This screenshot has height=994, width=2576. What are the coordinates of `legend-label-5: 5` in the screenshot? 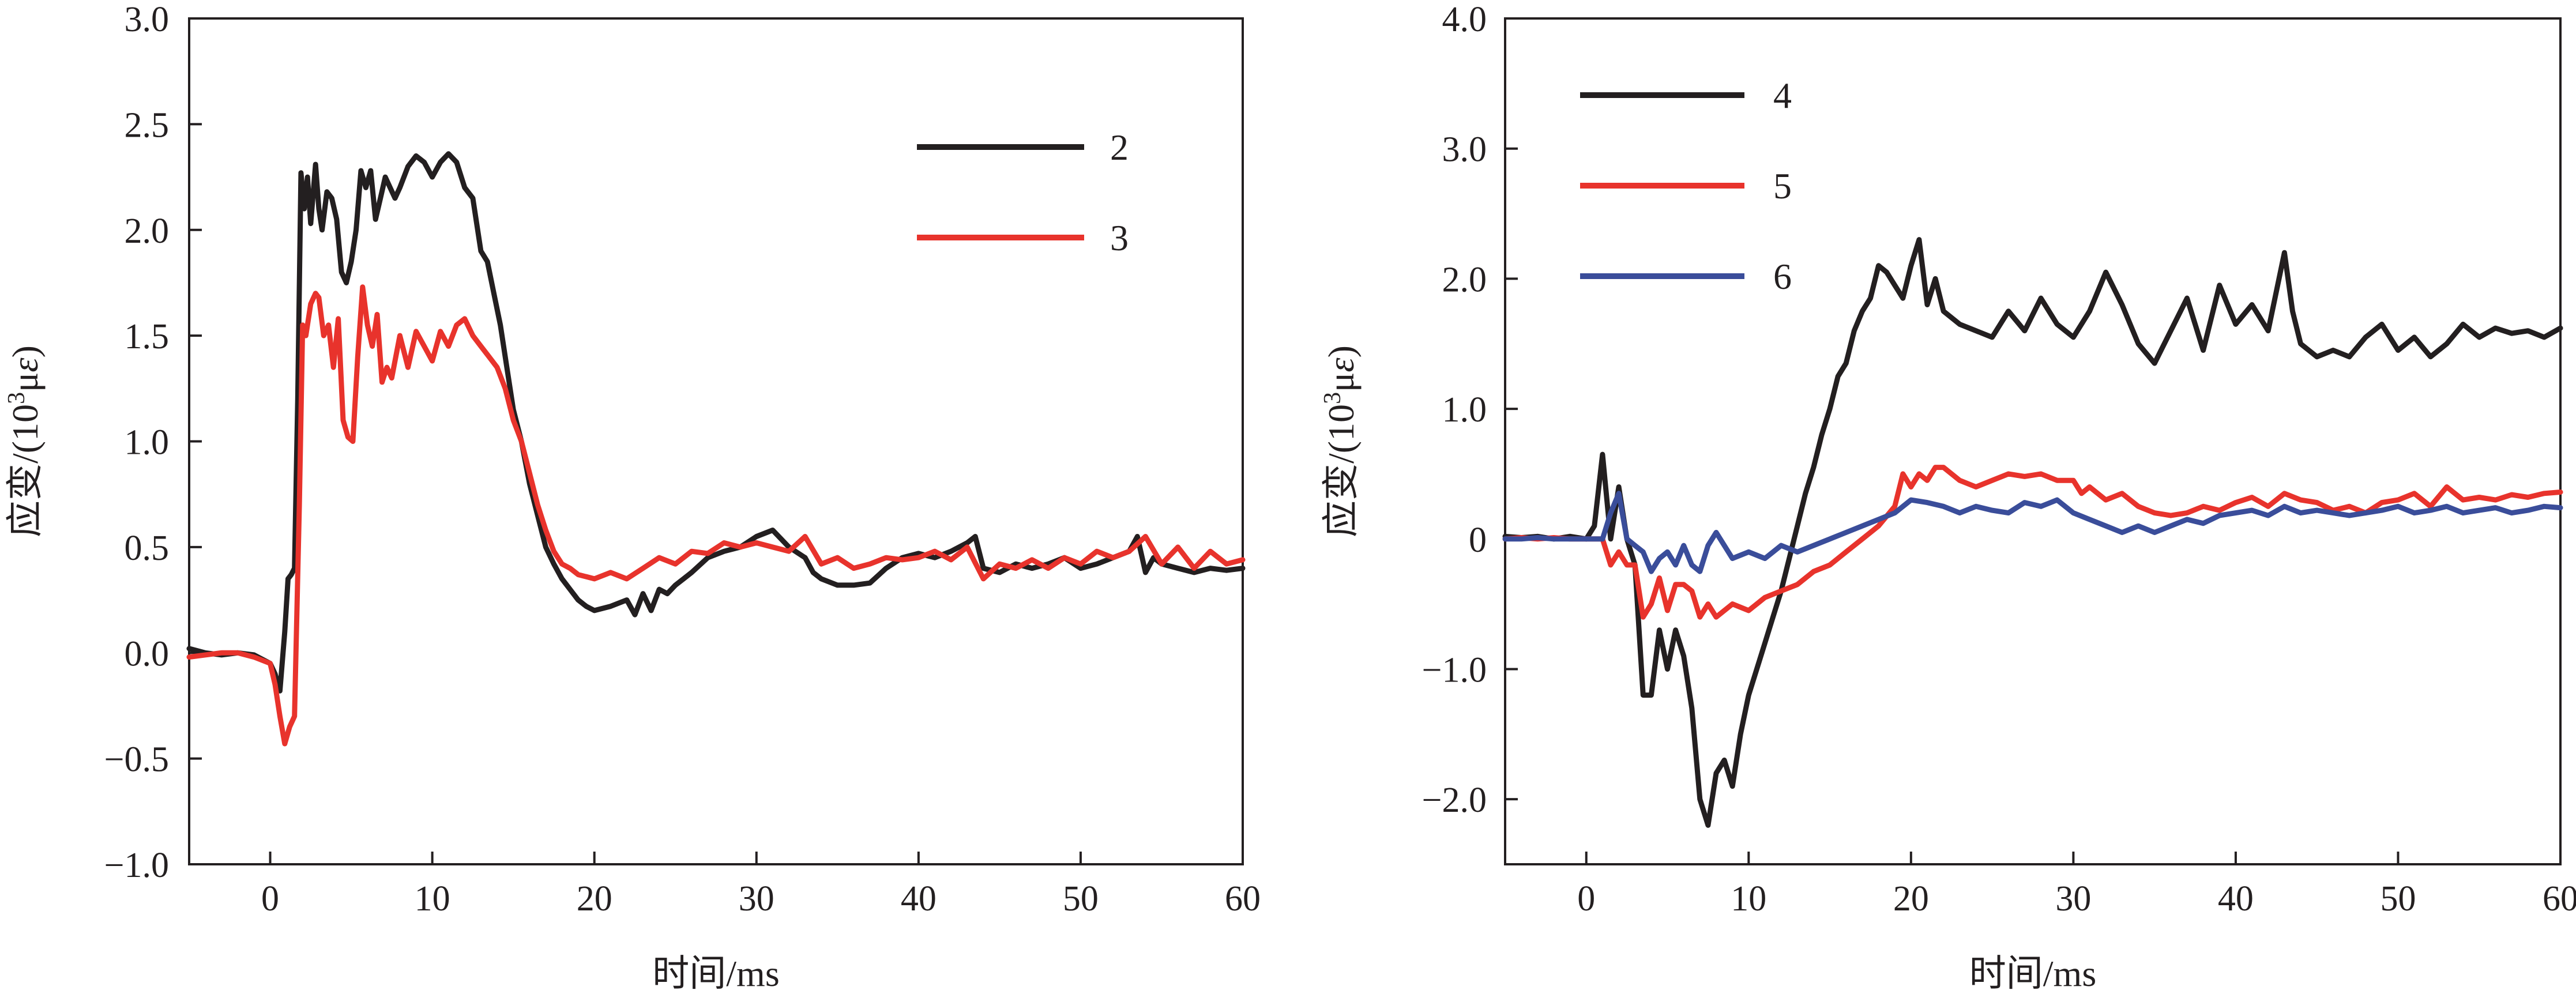 It's located at (1782, 185).